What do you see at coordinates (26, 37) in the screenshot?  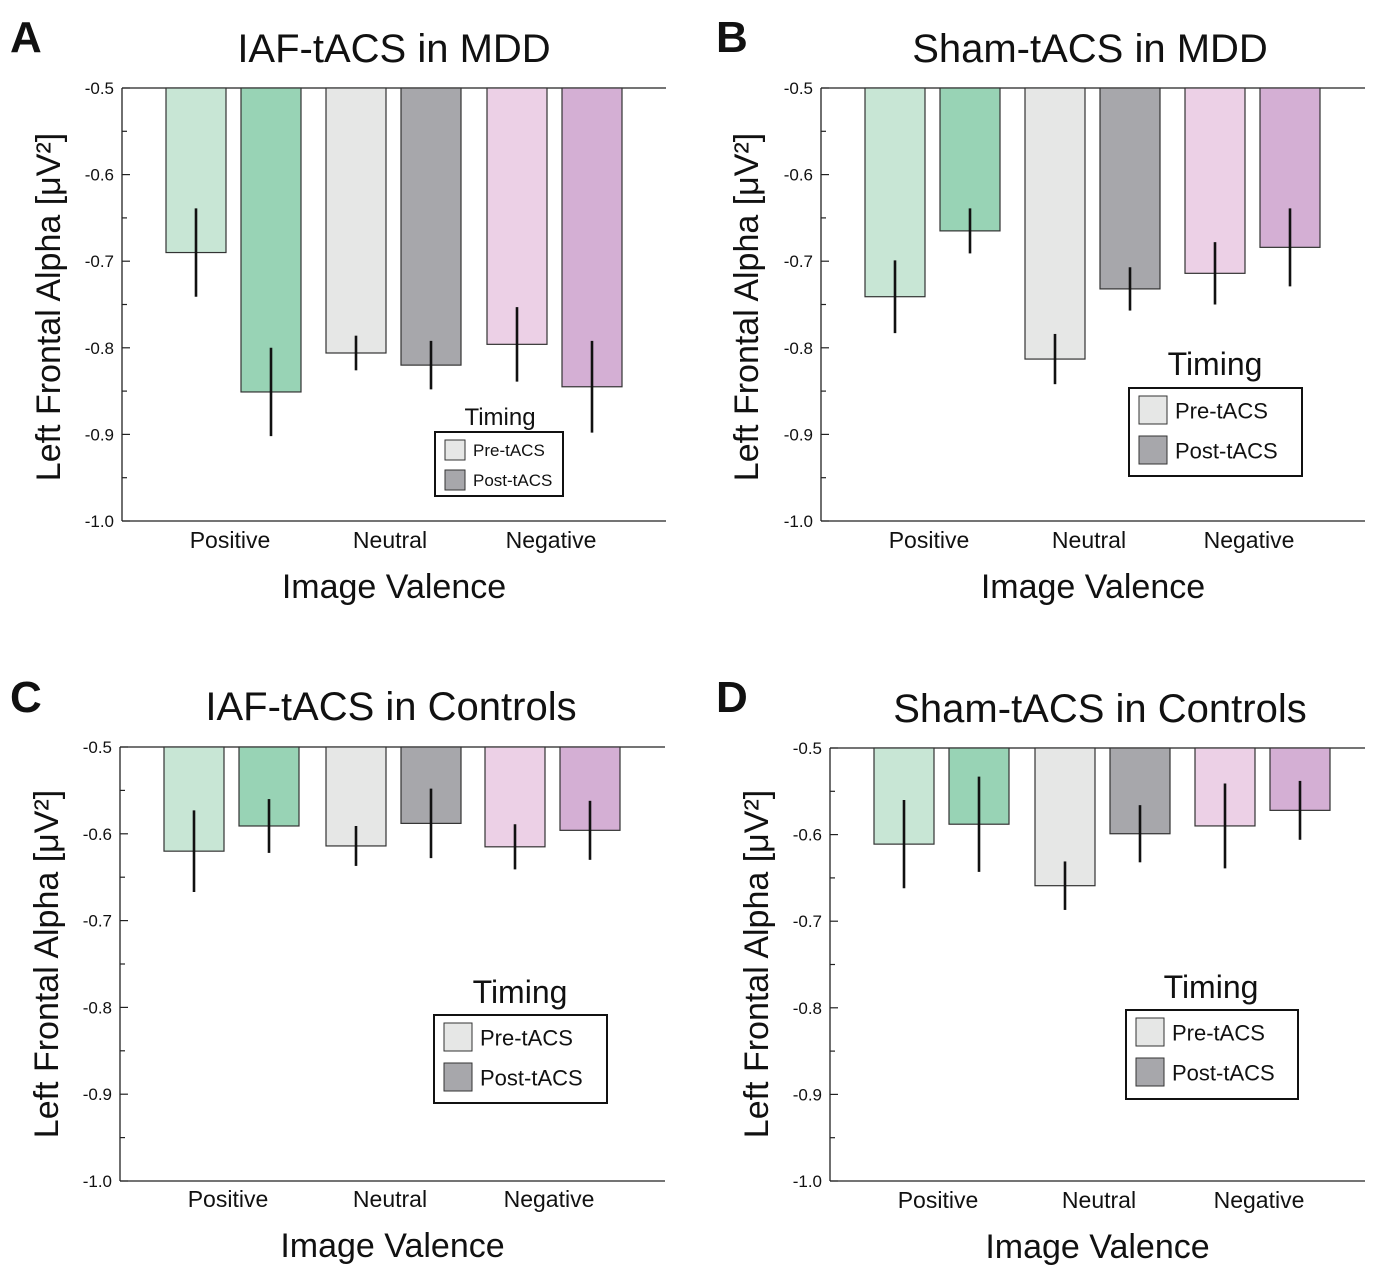 I see `panel-label: A` at bounding box center [26, 37].